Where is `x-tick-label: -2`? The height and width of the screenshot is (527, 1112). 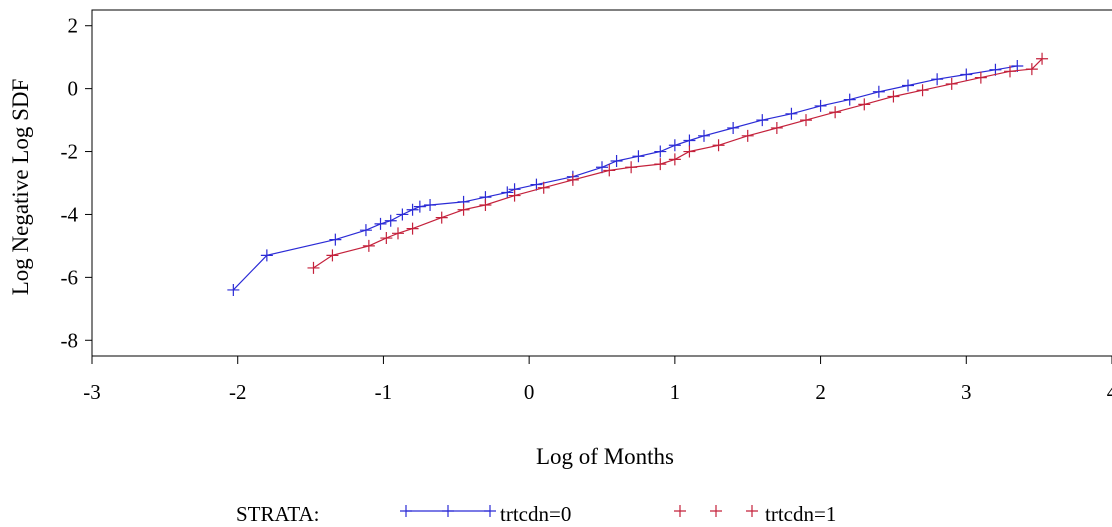 x-tick-label: -2 is located at coordinates (238, 392).